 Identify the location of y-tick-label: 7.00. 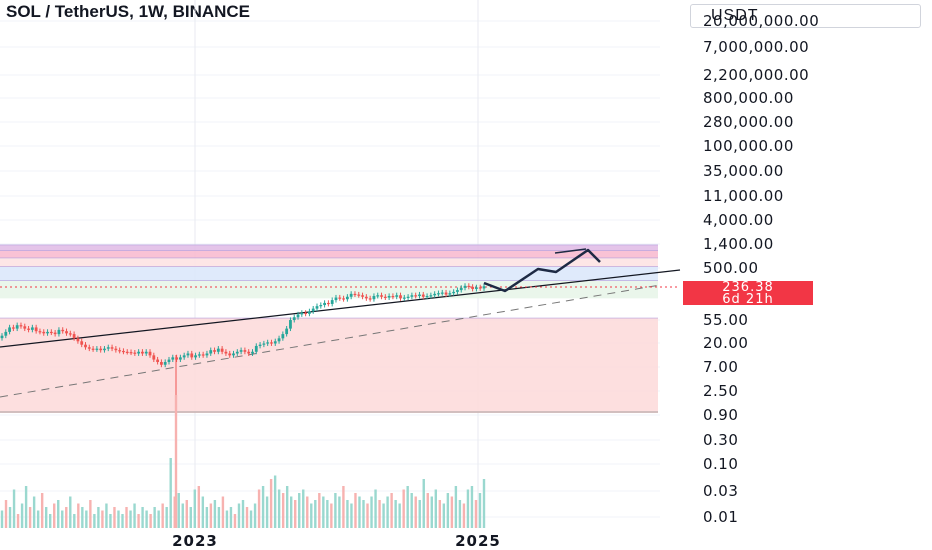
(720, 367).